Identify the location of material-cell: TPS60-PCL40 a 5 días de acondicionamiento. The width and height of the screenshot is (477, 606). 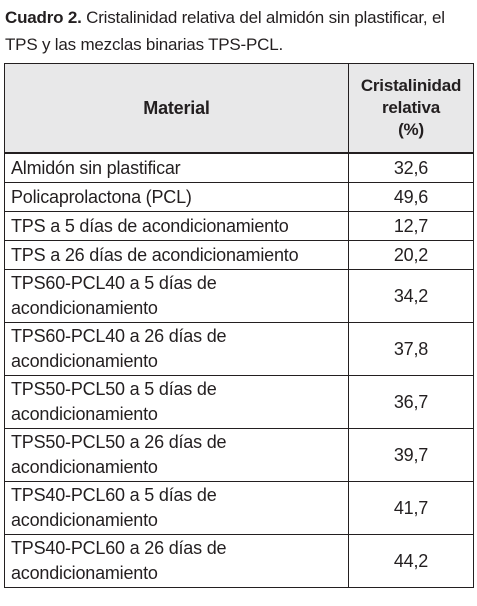
(176, 296).